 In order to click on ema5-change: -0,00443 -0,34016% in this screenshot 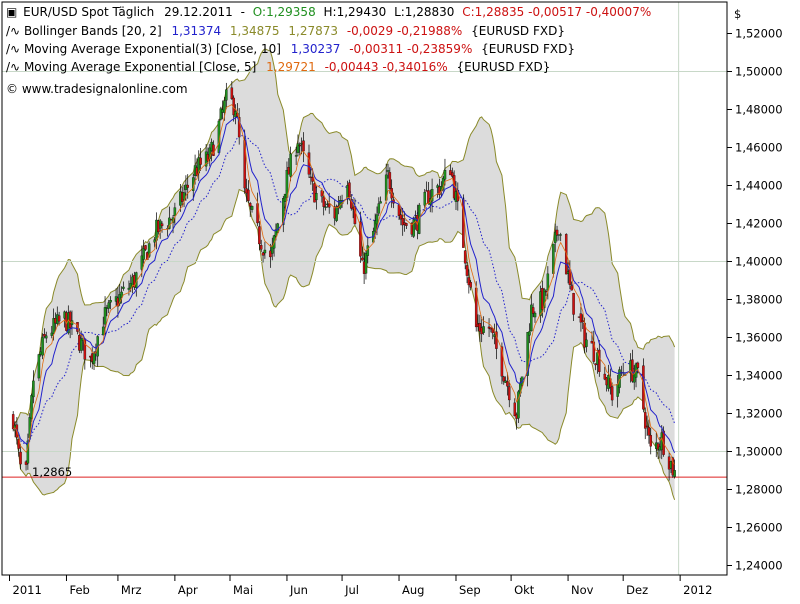, I will do `click(386, 67)`.